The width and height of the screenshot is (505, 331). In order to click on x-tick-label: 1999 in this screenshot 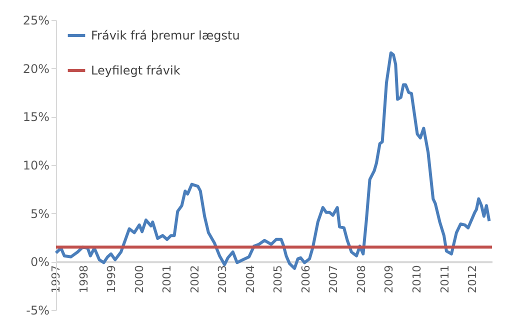, I will do `click(111, 279)`.